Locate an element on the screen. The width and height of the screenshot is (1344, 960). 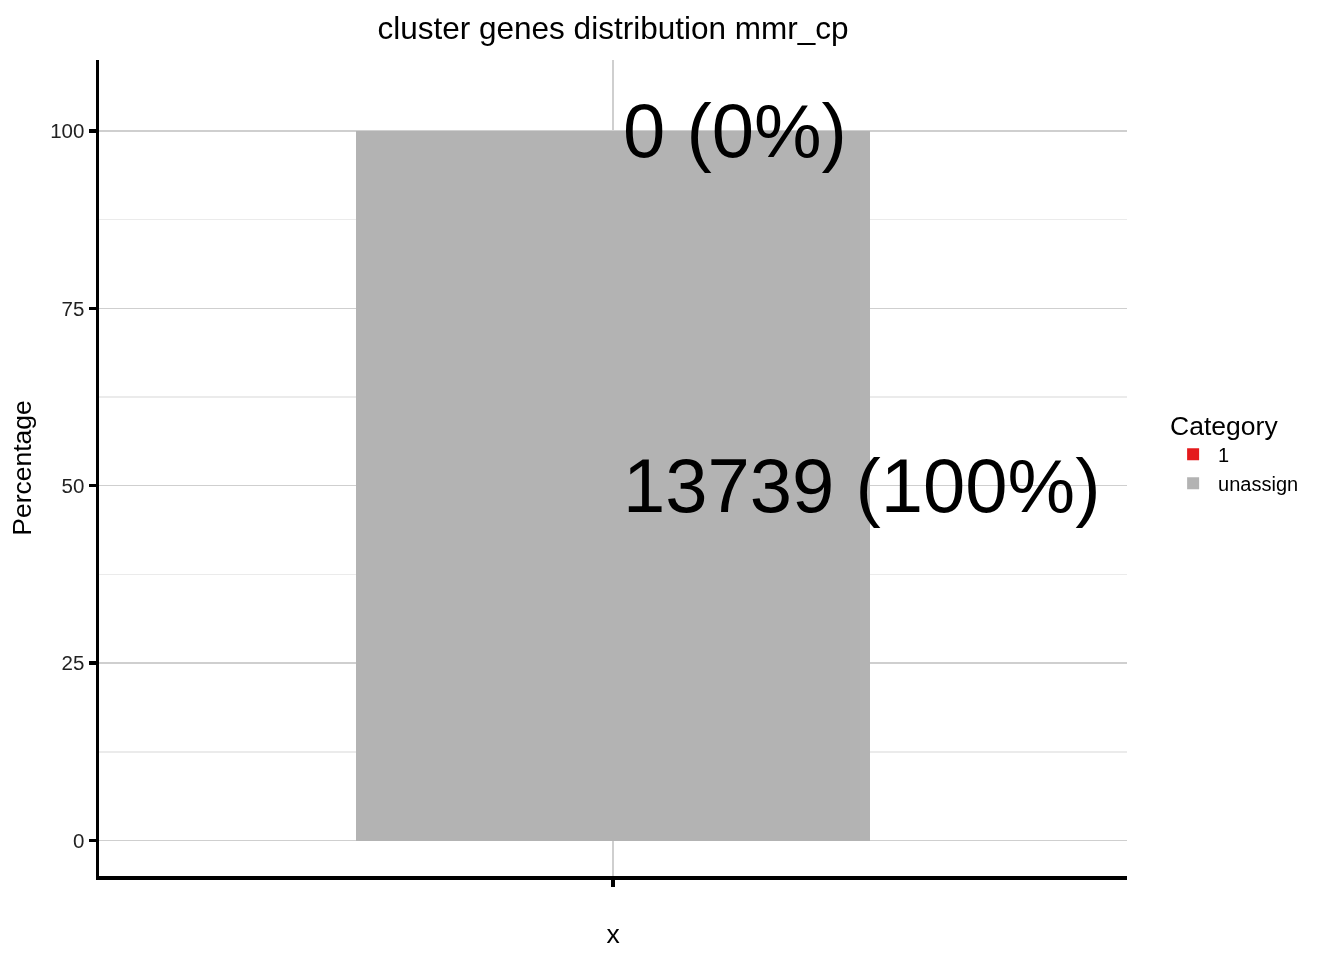
annotation: 0 (0%) is located at coordinates (735, 130).